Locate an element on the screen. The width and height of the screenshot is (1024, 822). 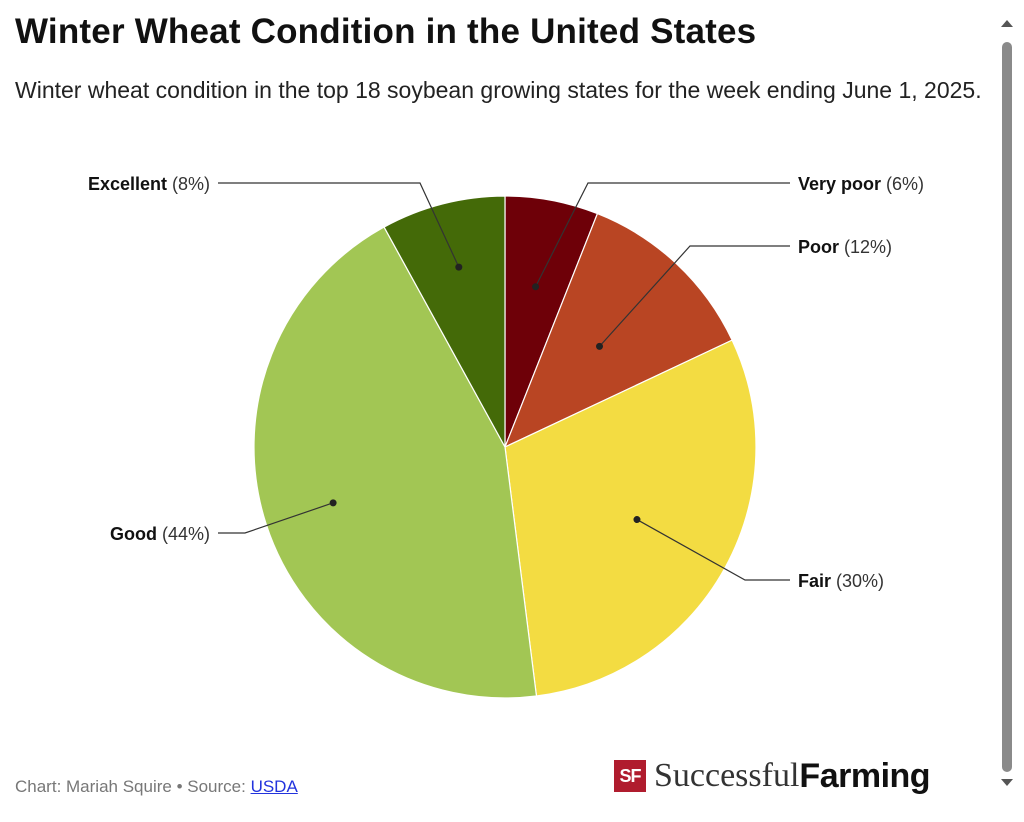
logo-text-farming: Farming is located at coordinates (865, 775).